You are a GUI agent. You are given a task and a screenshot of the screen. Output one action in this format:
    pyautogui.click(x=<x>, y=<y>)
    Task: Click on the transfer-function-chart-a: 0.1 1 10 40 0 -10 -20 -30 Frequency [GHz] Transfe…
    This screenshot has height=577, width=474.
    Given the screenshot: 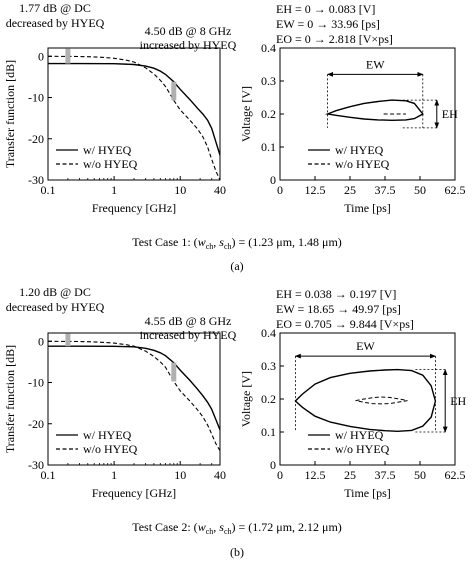 What is the action you would take?
    pyautogui.click(x=114, y=131)
    